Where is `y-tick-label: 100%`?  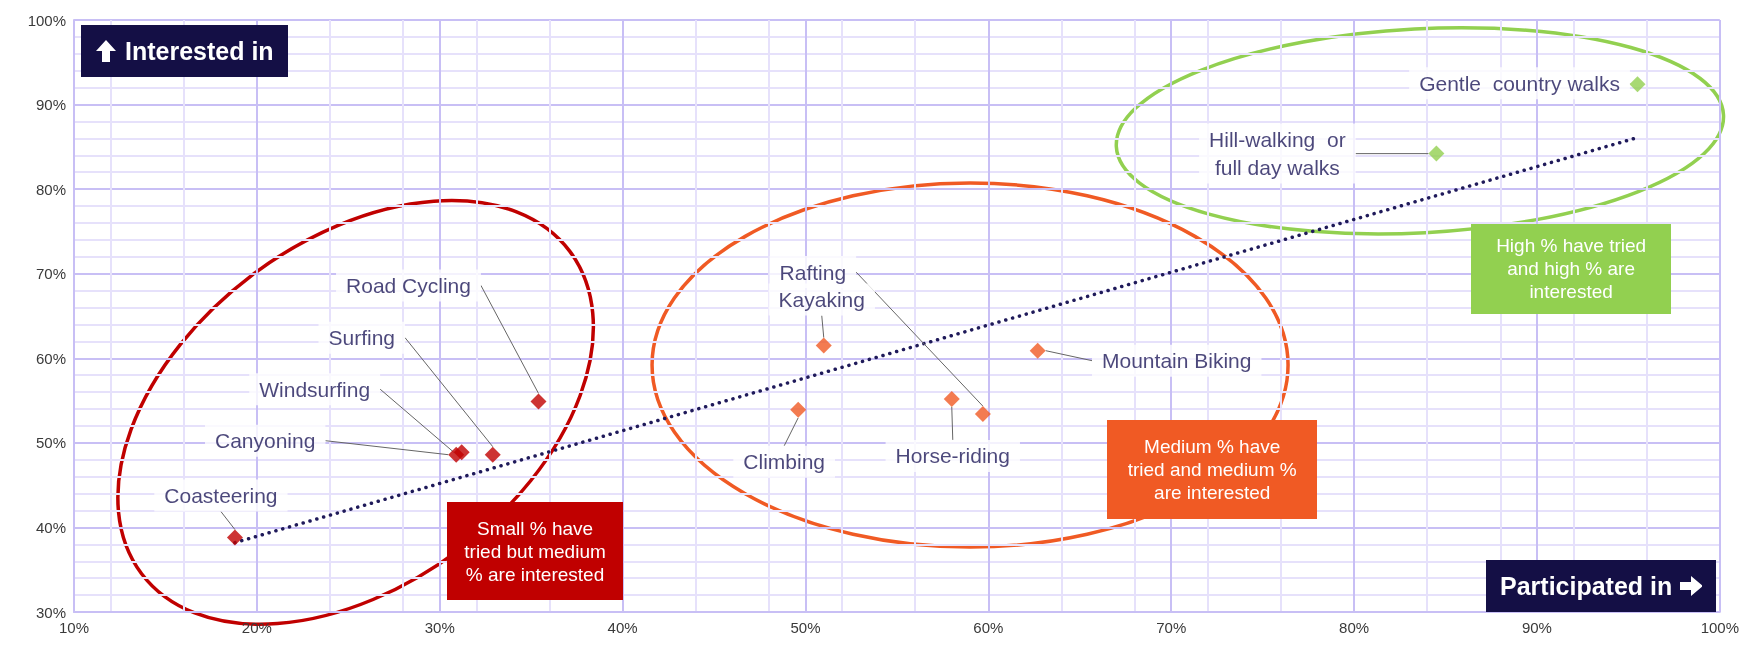
y-tick-label: 100% is located at coordinates (46, 20).